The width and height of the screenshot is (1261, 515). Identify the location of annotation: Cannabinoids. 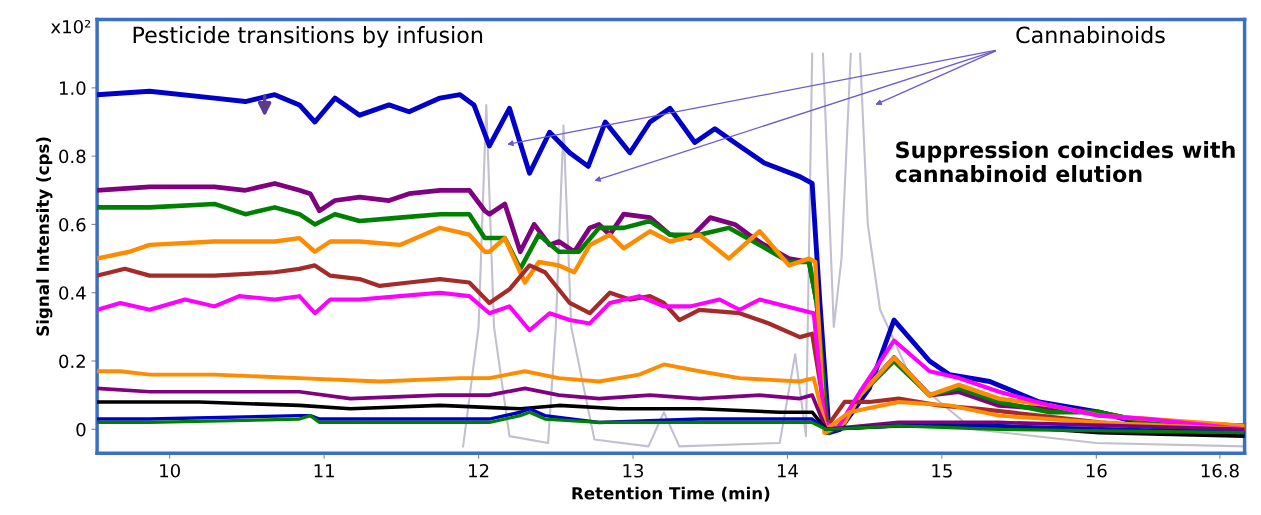
(1090, 35).